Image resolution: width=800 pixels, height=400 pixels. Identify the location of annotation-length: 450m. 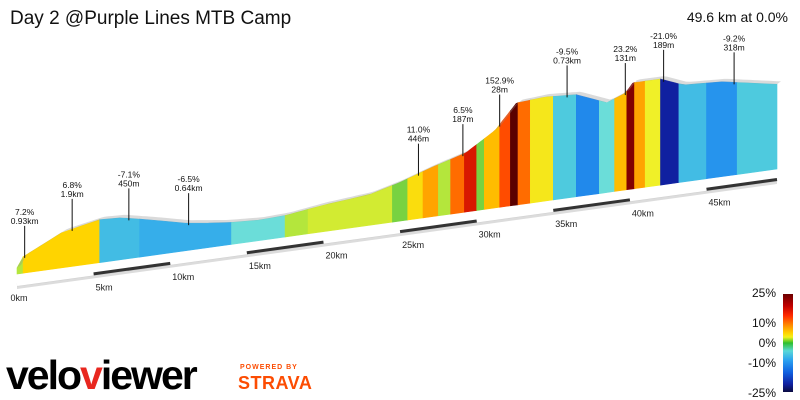
(128, 183).